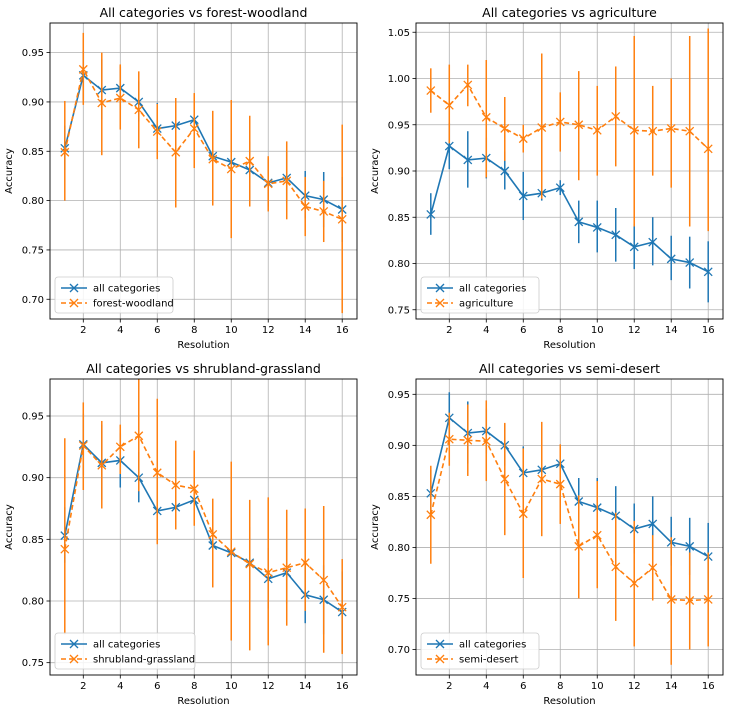 The width and height of the screenshot is (730, 713). What do you see at coordinates (634, 686) in the screenshot?
I see `x-tick-label: 12` at bounding box center [634, 686].